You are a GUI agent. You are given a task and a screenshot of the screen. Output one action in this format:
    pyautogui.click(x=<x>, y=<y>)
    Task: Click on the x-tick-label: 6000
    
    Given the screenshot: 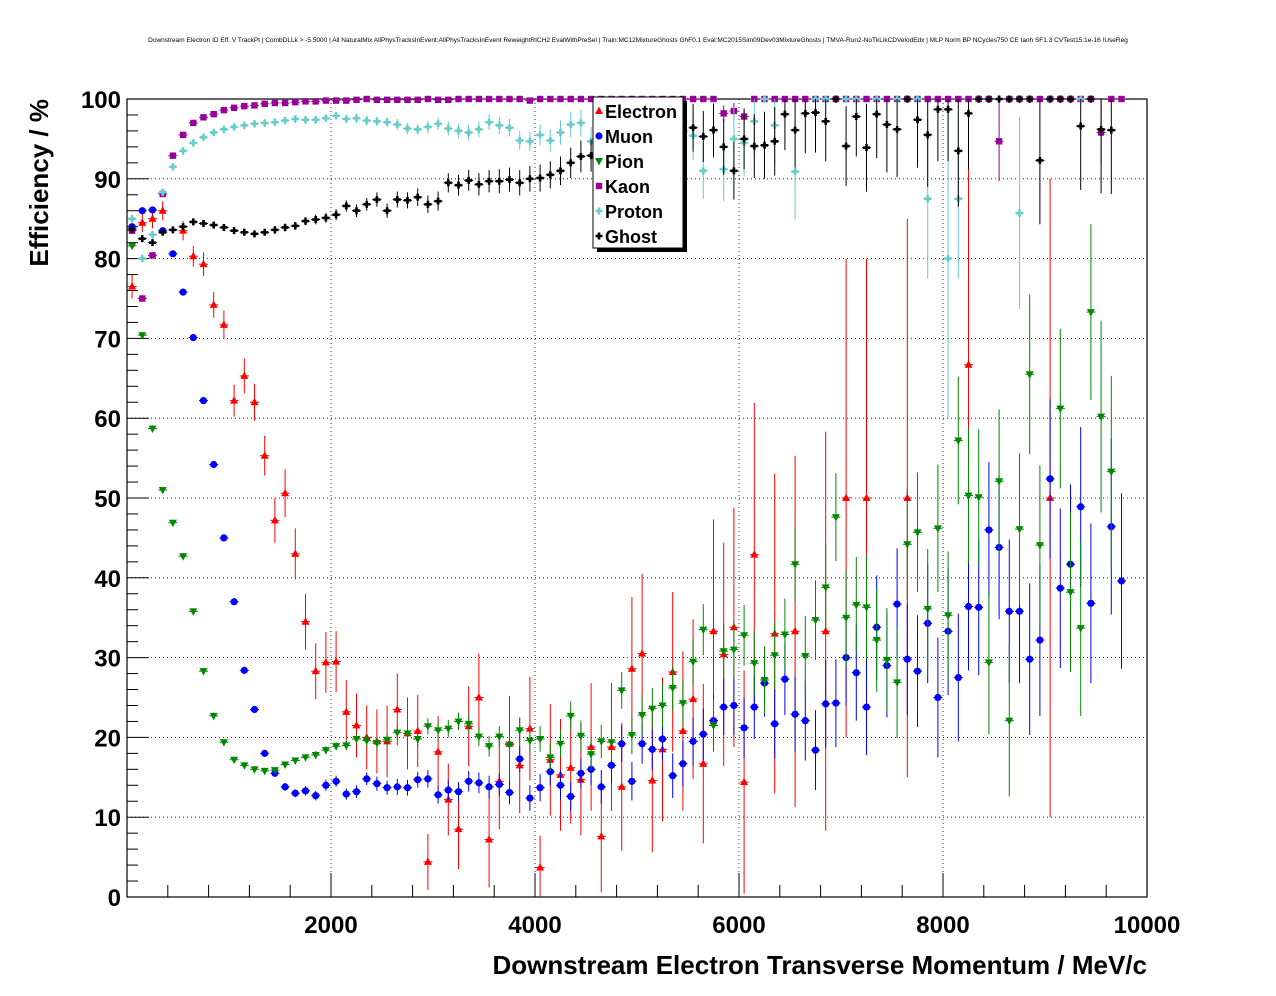 What is the action you would take?
    pyautogui.click(x=738, y=925)
    